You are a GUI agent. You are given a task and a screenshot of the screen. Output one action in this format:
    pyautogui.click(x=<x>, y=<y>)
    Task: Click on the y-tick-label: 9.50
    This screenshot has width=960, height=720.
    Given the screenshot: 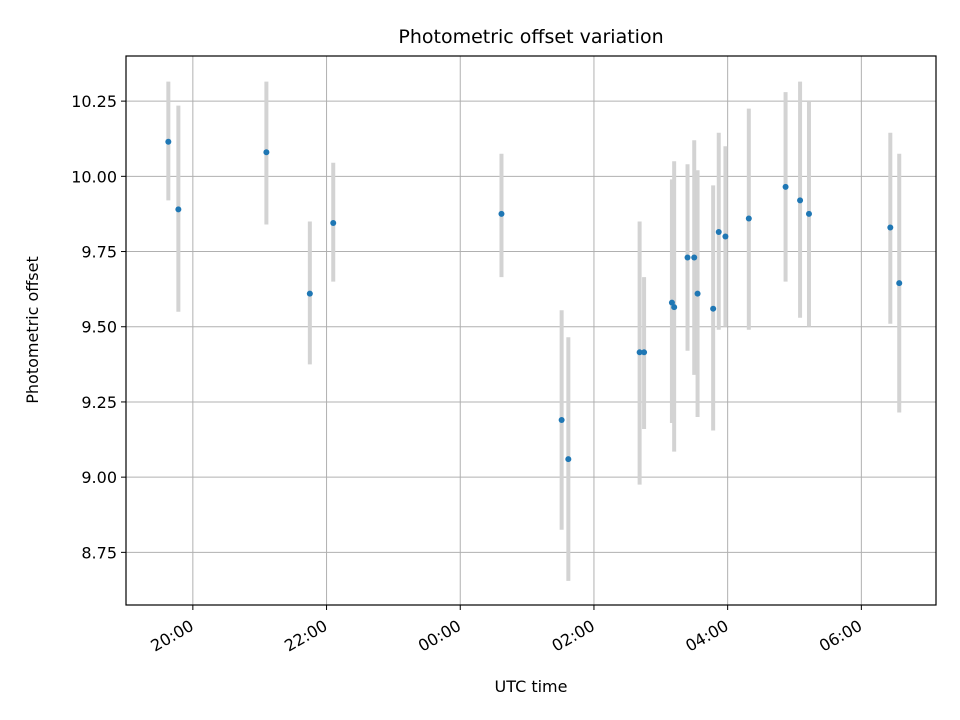 What is the action you would take?
    pyautogui.click(x=99, y=327)
    